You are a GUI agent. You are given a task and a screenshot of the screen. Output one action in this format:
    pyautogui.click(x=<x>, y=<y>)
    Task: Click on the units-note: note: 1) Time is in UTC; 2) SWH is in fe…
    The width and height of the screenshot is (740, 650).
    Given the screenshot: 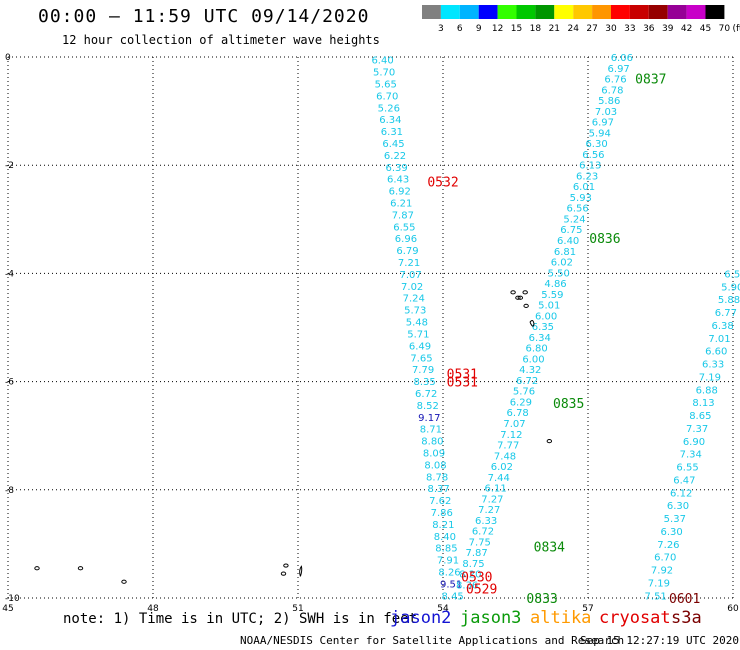 What is the action you would take?
    pyautogui.click(x=240, y=619)
    